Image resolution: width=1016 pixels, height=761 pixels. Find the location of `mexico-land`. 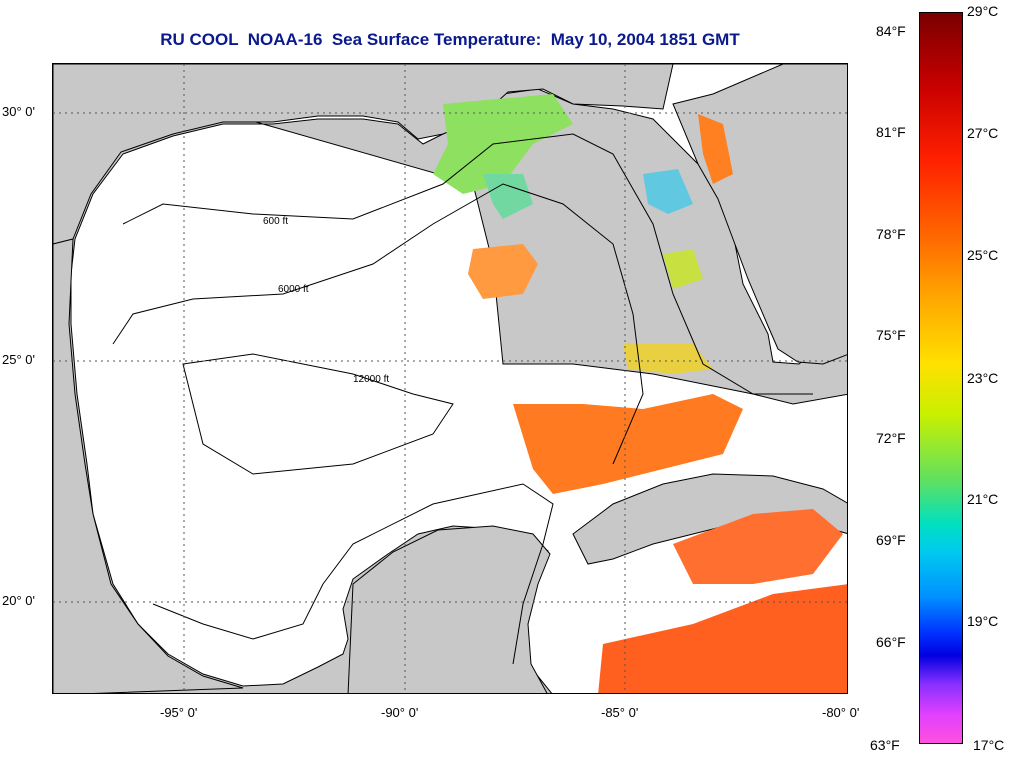

mexico-land is located at coordinates (148, 465).